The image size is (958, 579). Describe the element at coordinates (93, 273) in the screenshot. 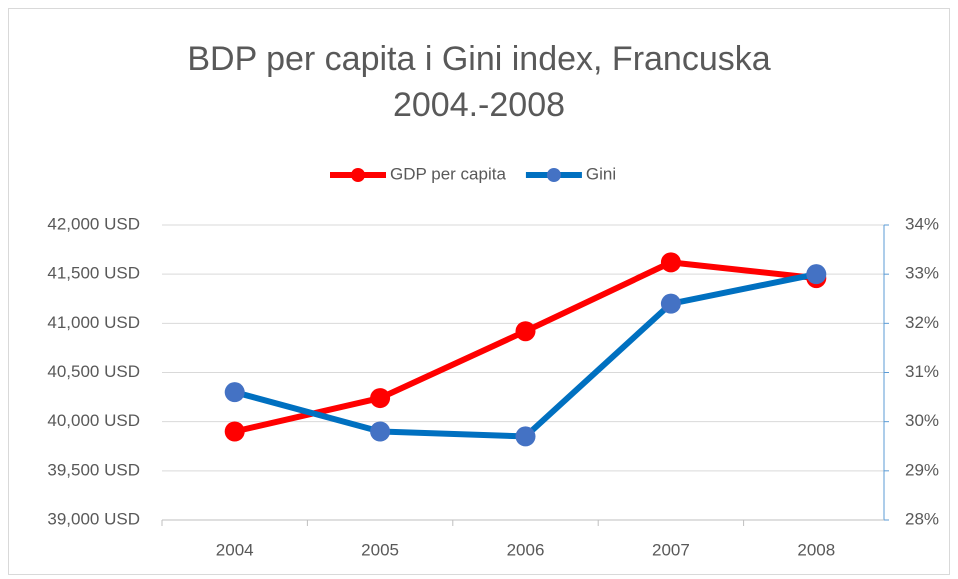

I see `y-tick-label: 41,500 USD` at that location.